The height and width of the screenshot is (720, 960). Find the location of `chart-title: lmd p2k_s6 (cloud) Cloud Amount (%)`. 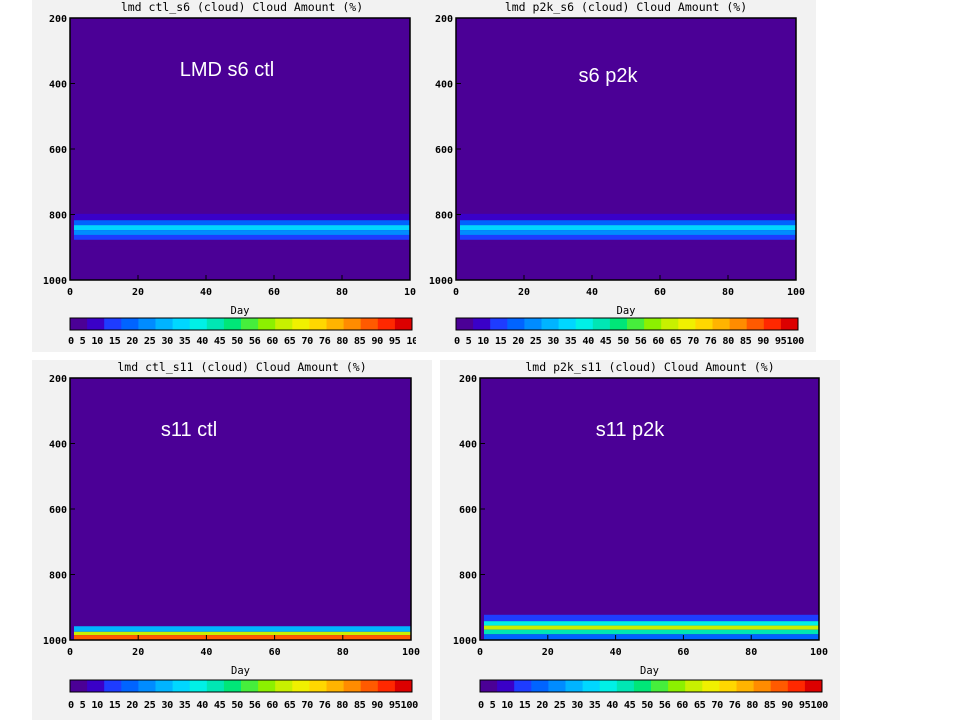

chart-title: lmd p2k_s6 (cloud) Cloud Amount (%) is located at coordinates (626, 7).